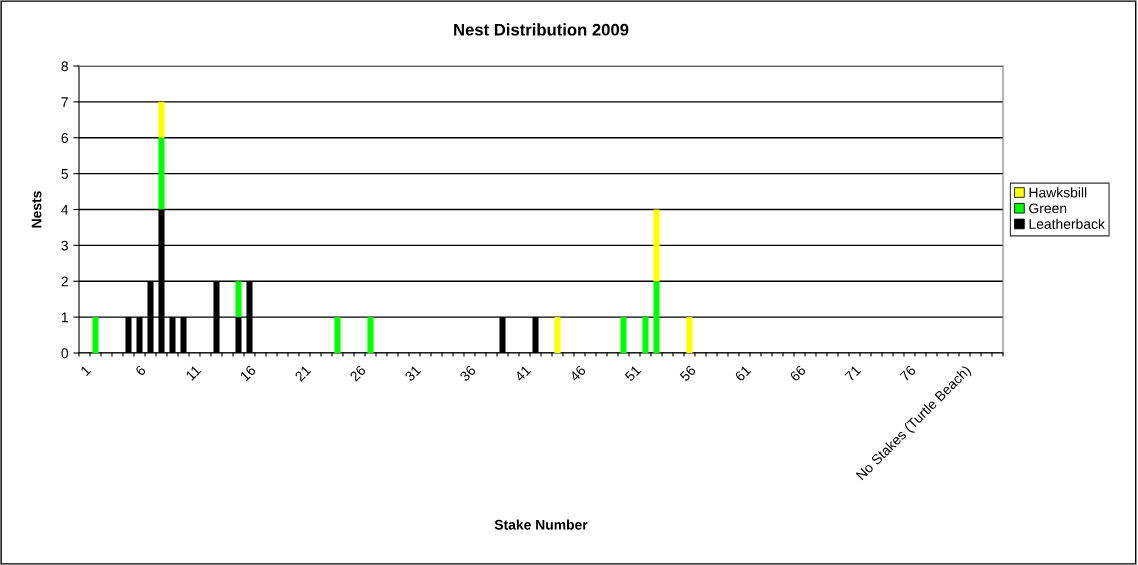 The height and width of the screenshot is (565, 1138). I want to click on y-tick-label: 2, so click(64, 281).